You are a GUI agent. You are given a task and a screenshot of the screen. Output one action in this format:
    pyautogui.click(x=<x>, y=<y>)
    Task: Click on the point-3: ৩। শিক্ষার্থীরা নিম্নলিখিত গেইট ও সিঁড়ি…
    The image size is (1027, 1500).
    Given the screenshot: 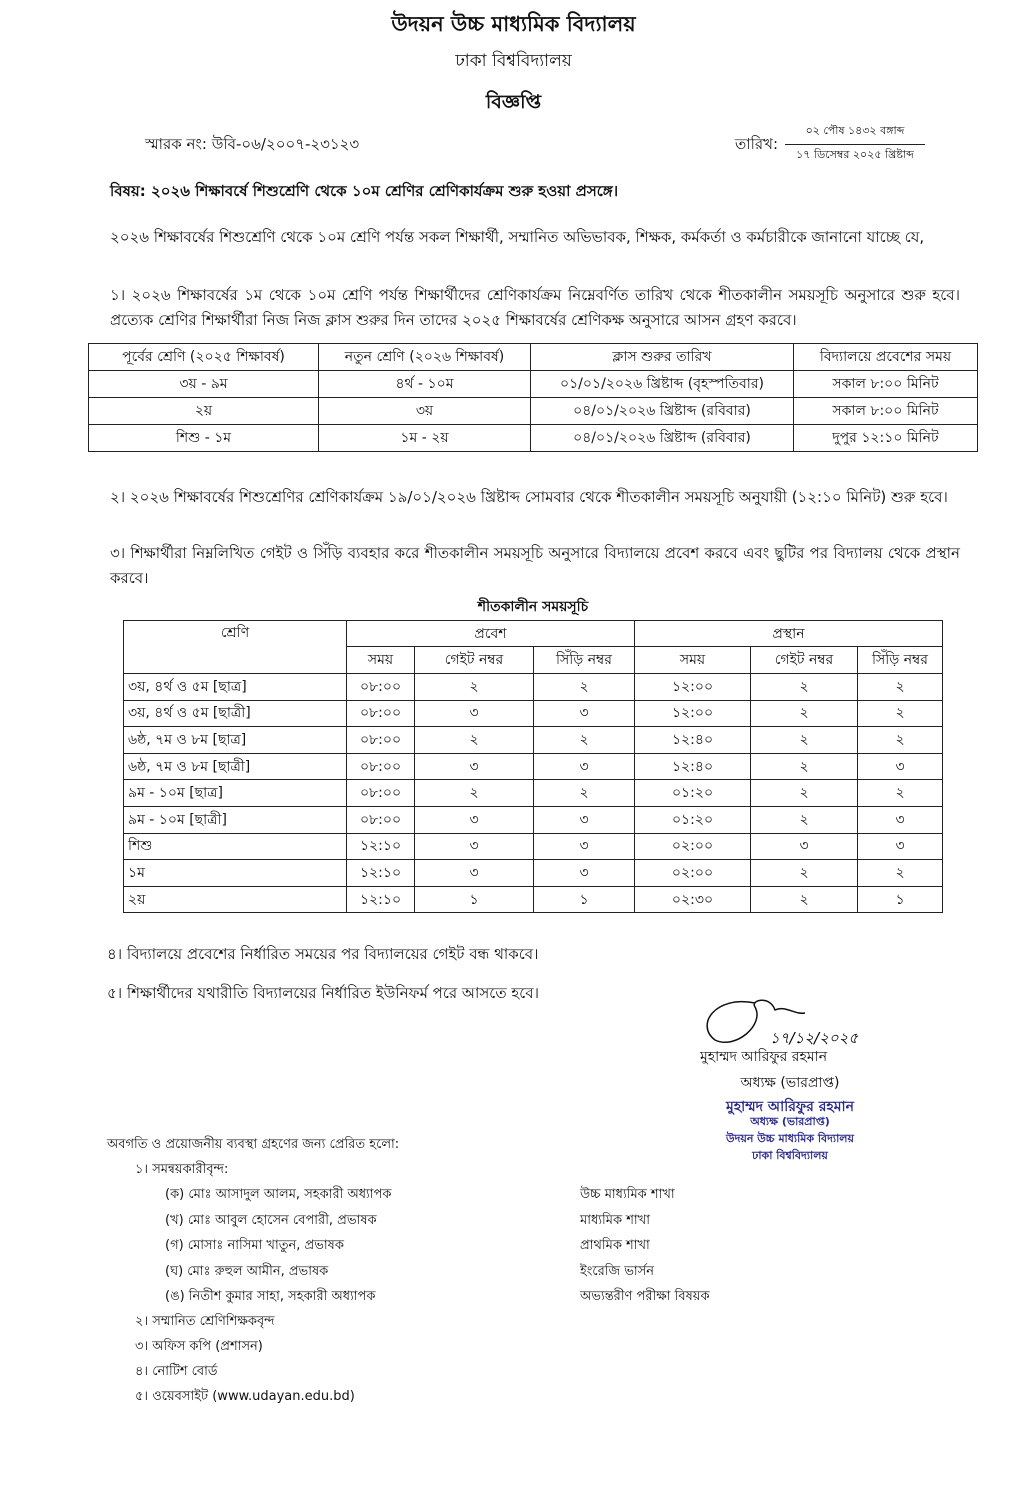 What is the action you would take?
    pyautogui.click(x=535, y=565)
    